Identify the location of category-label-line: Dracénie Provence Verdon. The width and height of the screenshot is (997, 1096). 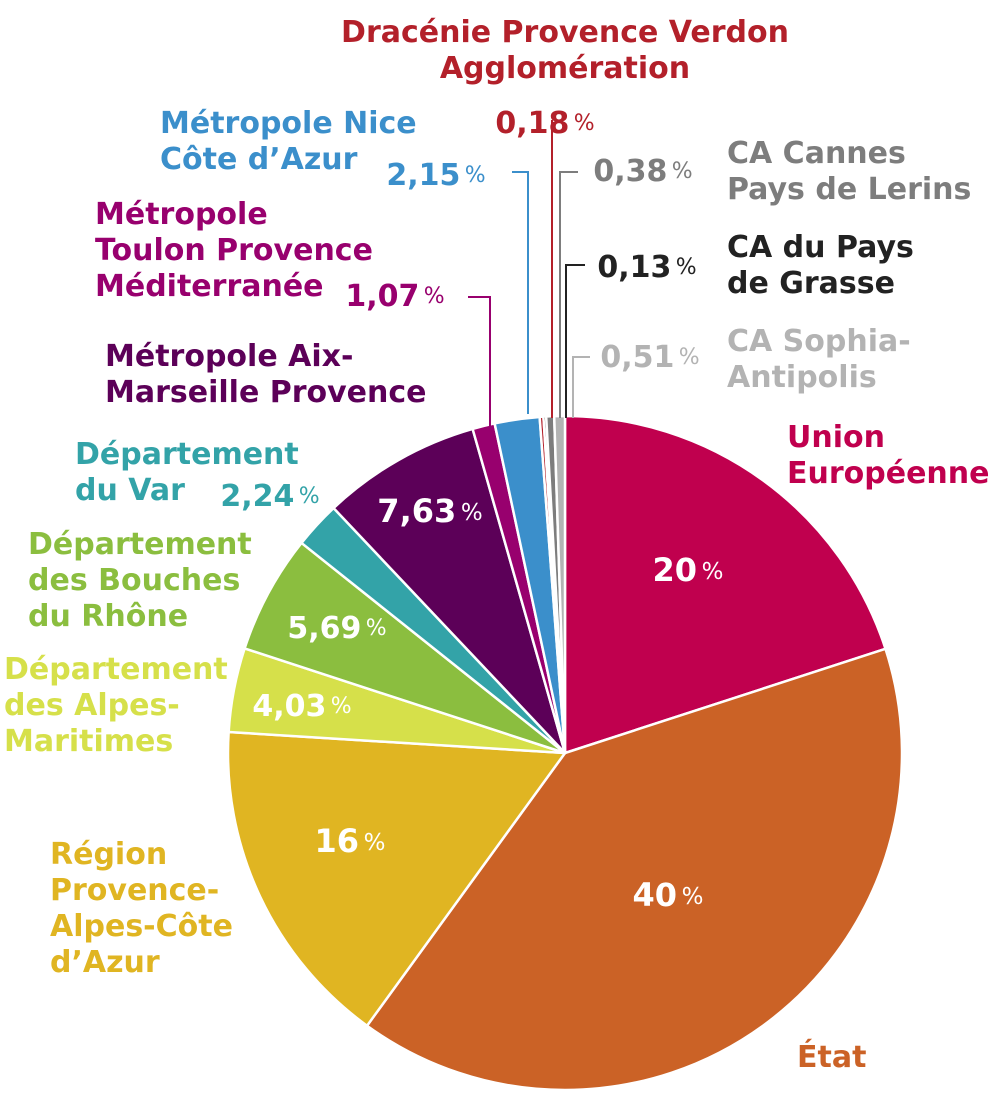
(565, 32).